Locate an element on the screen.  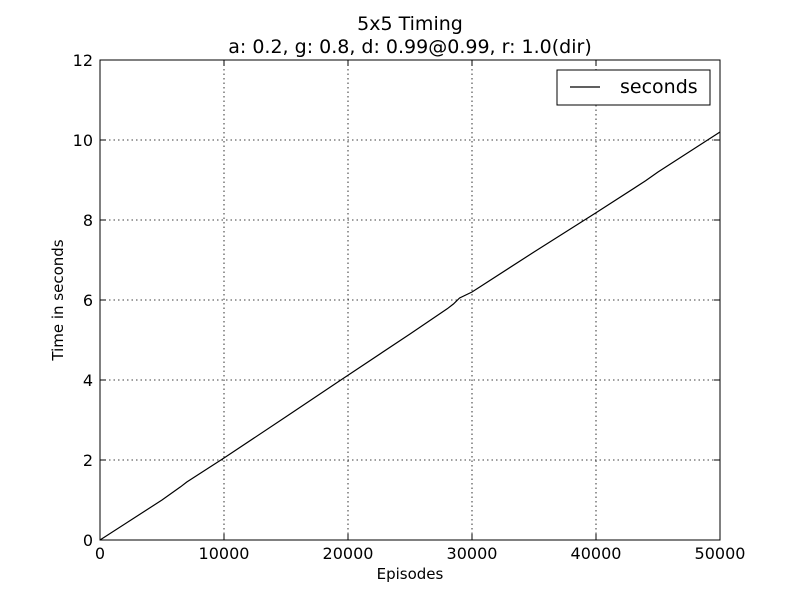
x-tick-label: 30000 is located at coordinates (472, 553).